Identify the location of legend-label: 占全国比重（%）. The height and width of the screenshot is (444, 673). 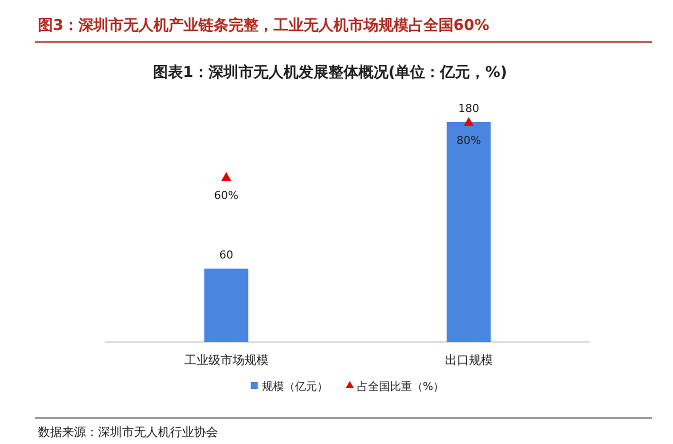
(400, 386).